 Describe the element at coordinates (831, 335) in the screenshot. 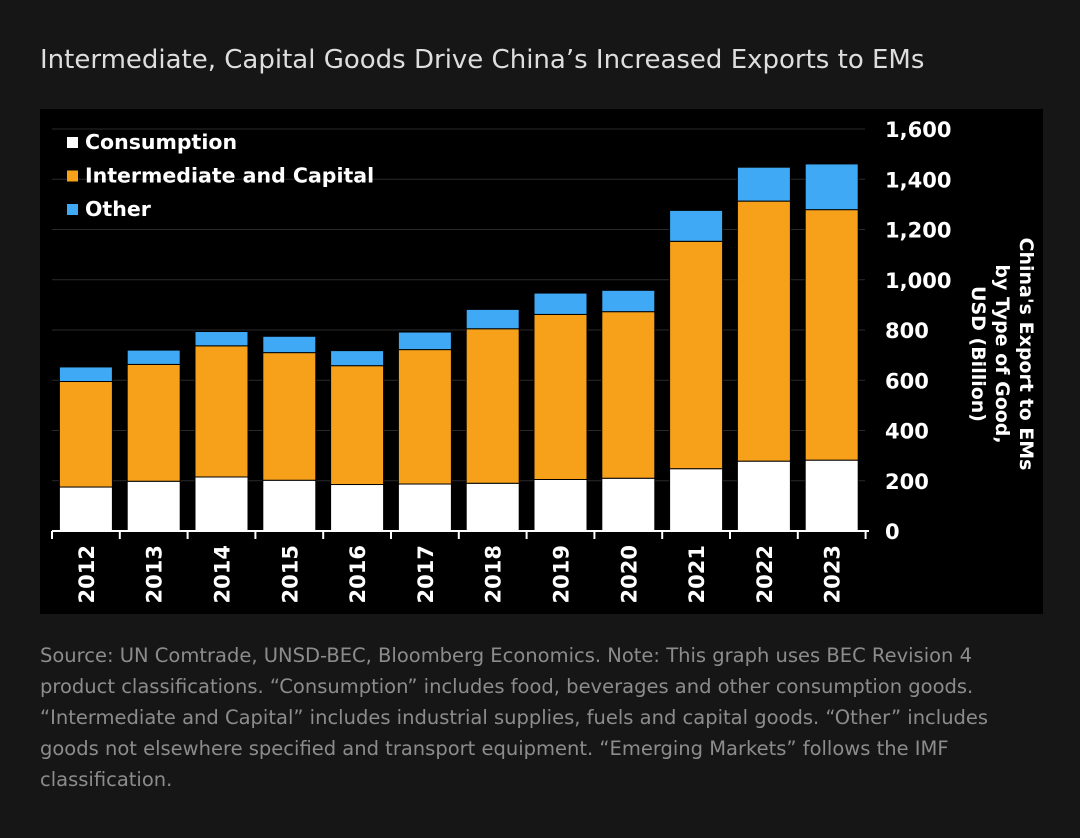

I see `bar-intermediate-and-capital-2023` at that location.